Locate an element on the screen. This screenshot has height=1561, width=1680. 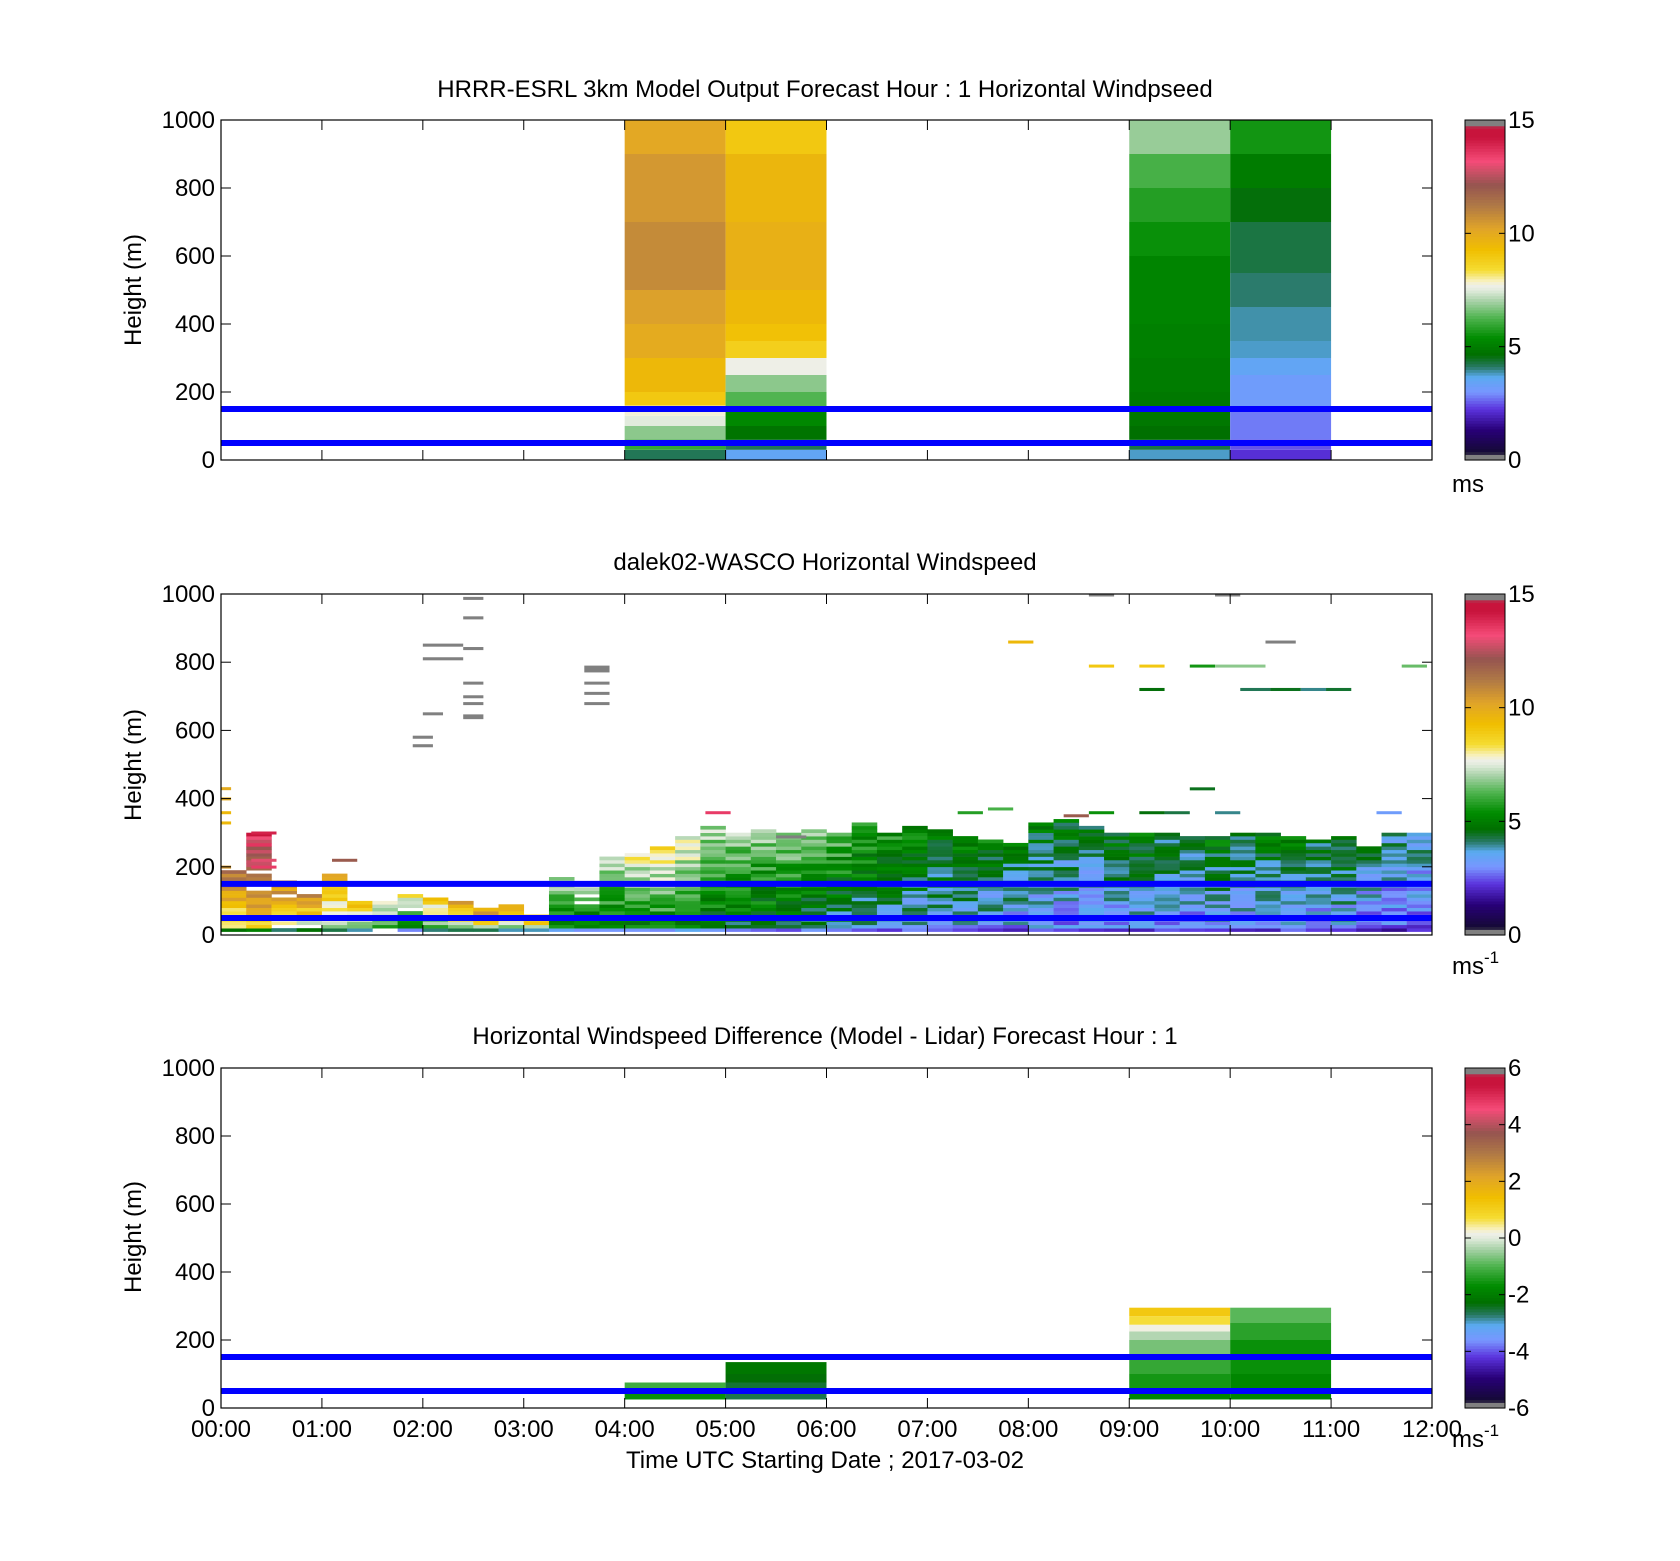
y-tick-label: 600 is located at coordinates (195, 256).